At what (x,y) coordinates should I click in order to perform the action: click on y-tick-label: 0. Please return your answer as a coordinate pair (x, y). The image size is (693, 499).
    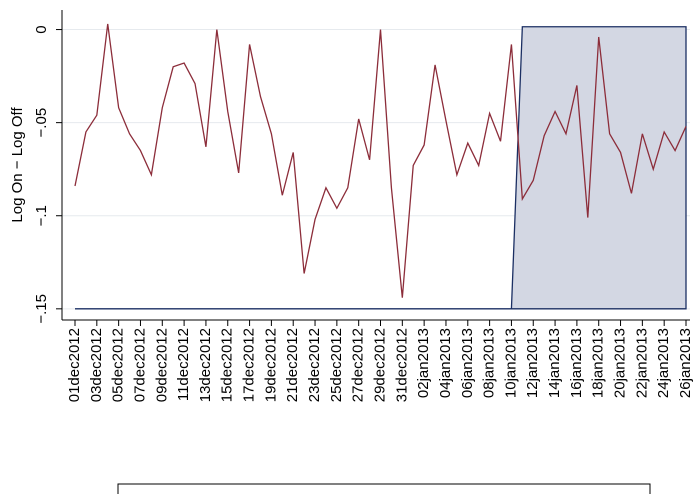
    Looking at the image, I should click on (41, 29).